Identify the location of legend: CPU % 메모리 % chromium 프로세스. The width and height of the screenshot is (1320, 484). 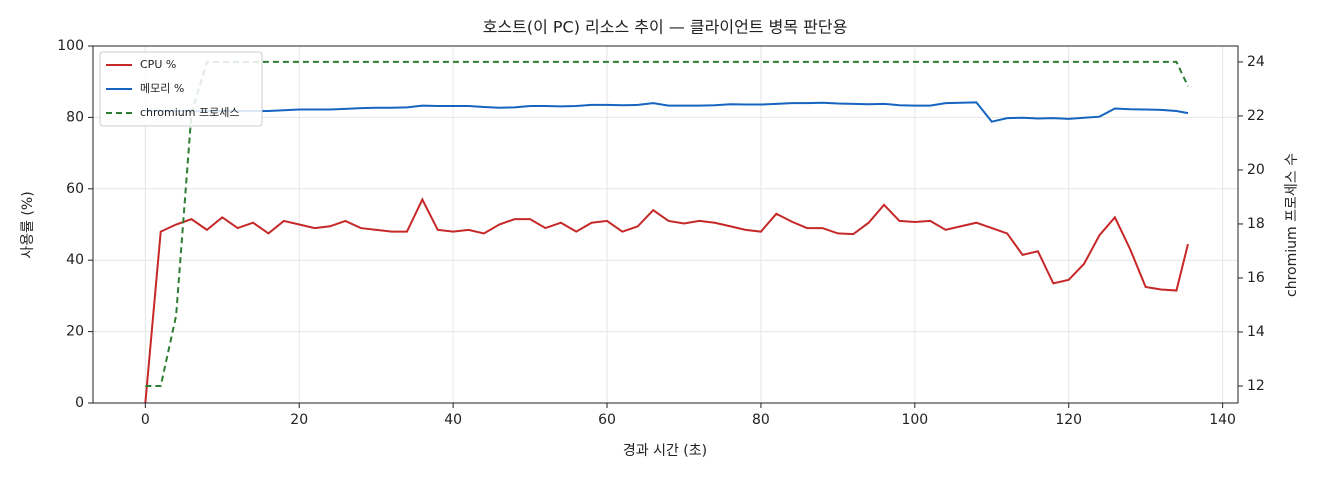
(181, 89).